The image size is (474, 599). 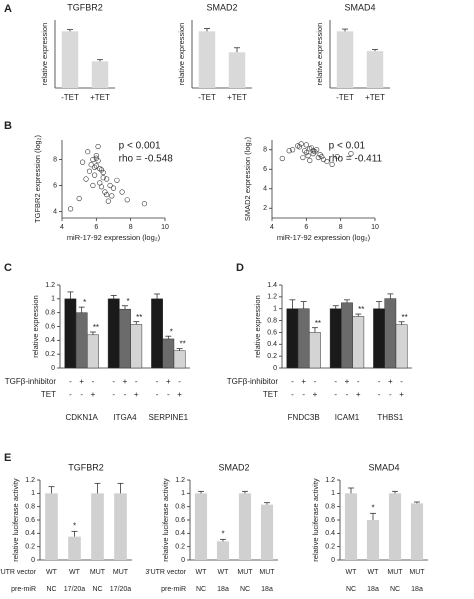 I want to click on x-axis-label: miR-17-92 expression (log₂), so click(x=114, y=237).